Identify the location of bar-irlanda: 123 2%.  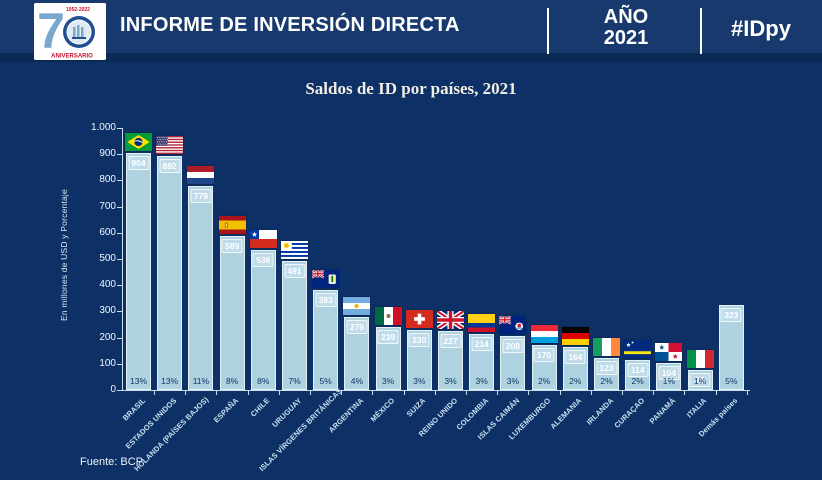
(606, 374).